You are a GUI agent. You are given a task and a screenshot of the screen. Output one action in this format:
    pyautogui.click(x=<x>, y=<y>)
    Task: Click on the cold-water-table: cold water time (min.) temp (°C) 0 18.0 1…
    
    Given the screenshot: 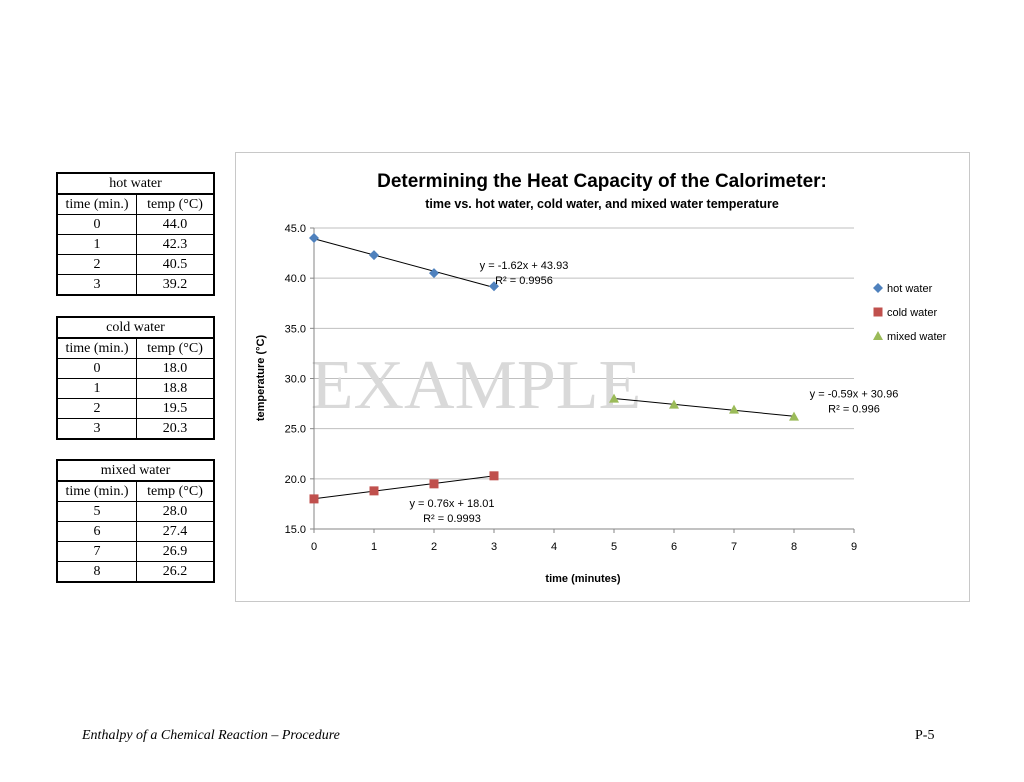 What is the action you would take?
    pyautogui.click(x=135, y=378)
    